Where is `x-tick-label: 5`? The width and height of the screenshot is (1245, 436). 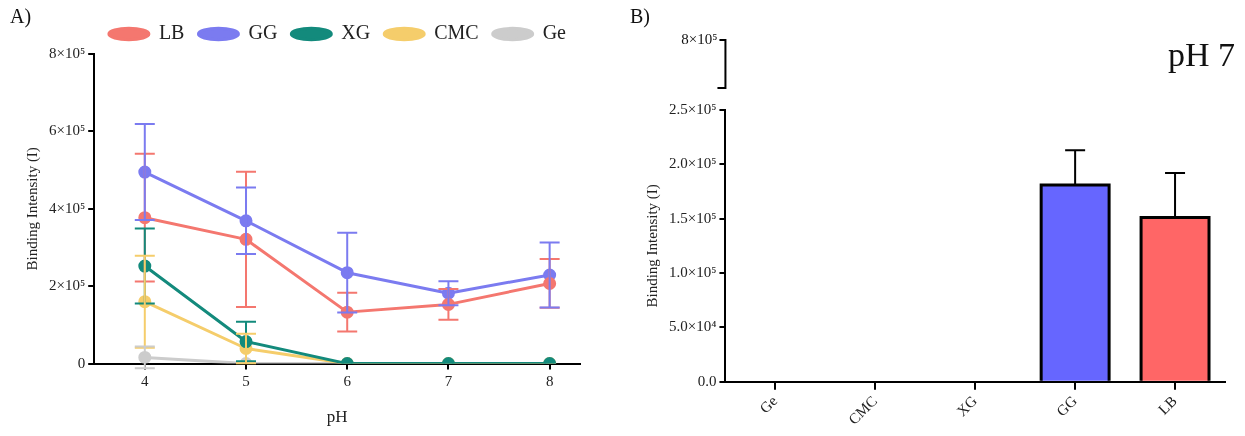
x-tick-label: 5 is located at coordinates (246, 380).